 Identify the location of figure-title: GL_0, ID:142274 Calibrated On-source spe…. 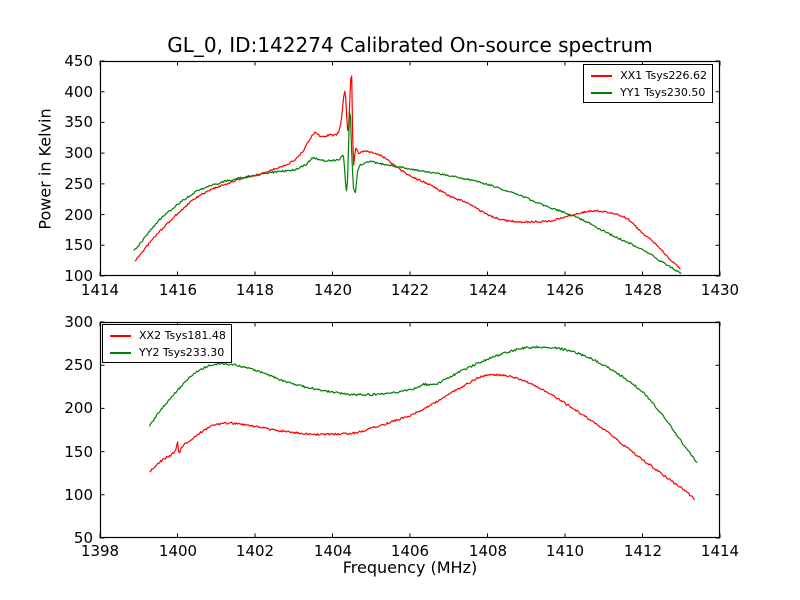
(410, 45).